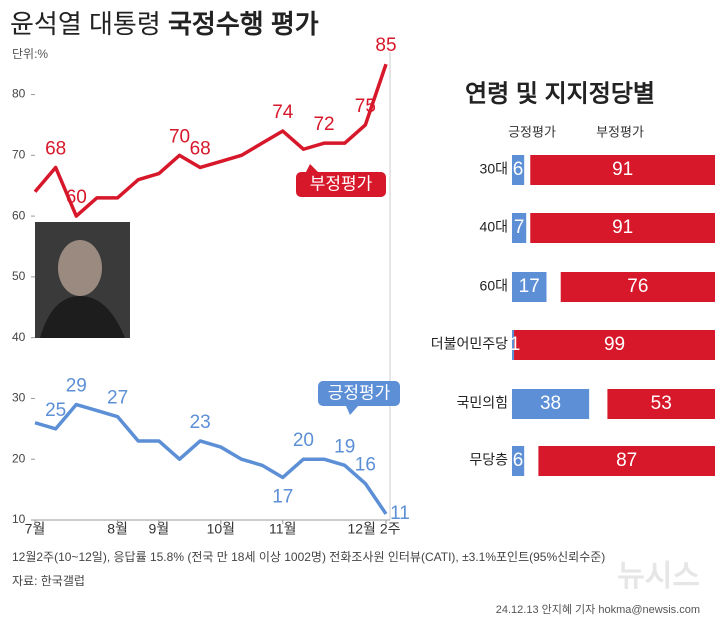  I want to click on x-tick-label: 12월 2주, so click(373, 529).